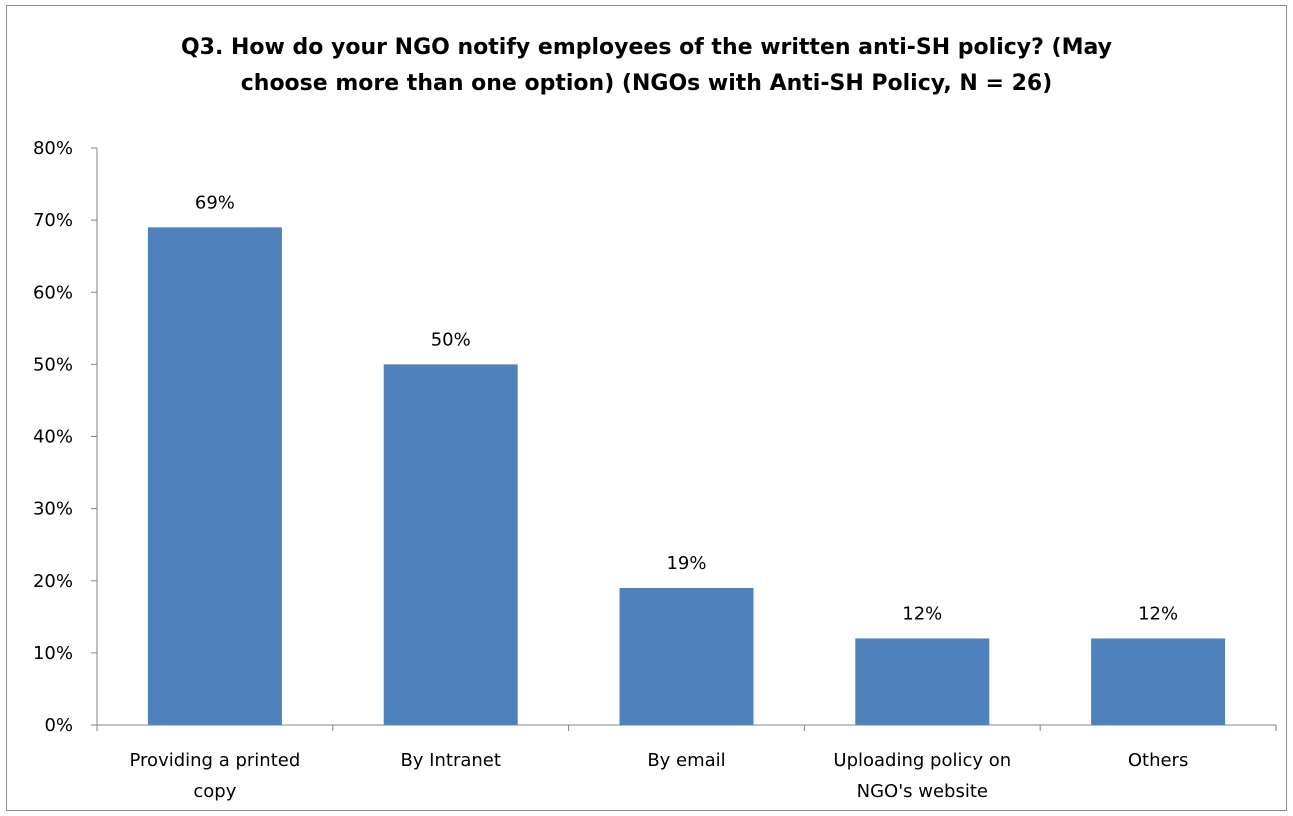 The width and height of the screenshot is (1293, 816). What do you see at coordinates (53, 509) in the screenshot?
I see `y-tick-label: 30%` at bounding box center [53, 509].